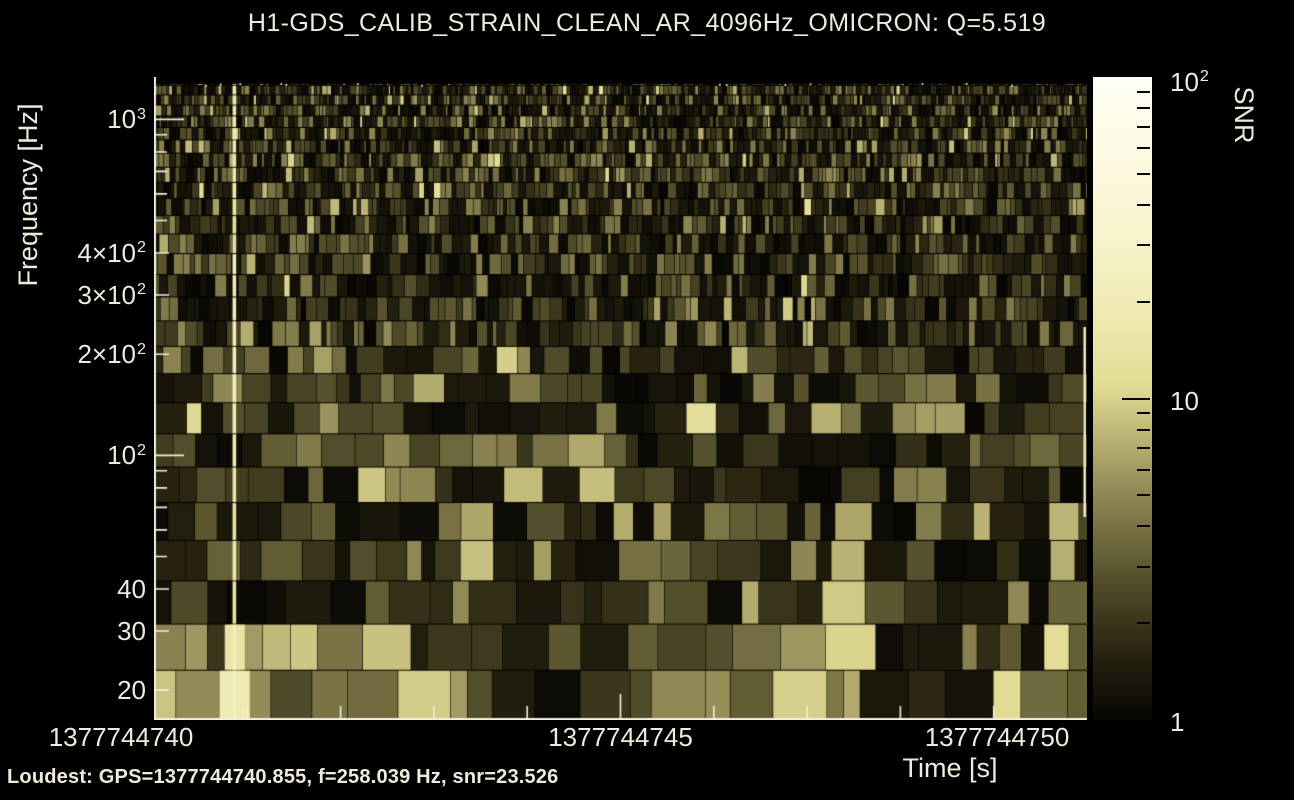  What do you see at coordinates (111, 295) in the screenshot?
I see `y-tick-label: 3×102` at bounding box center [111, 295].